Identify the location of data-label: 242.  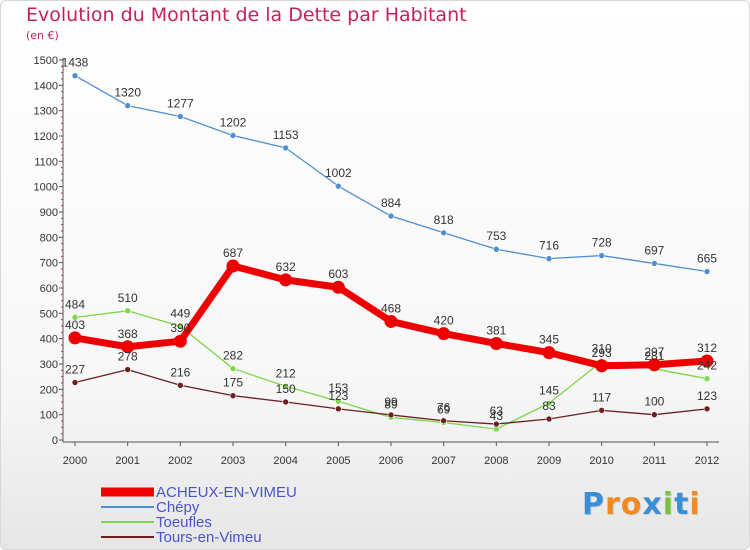
(707, 366).